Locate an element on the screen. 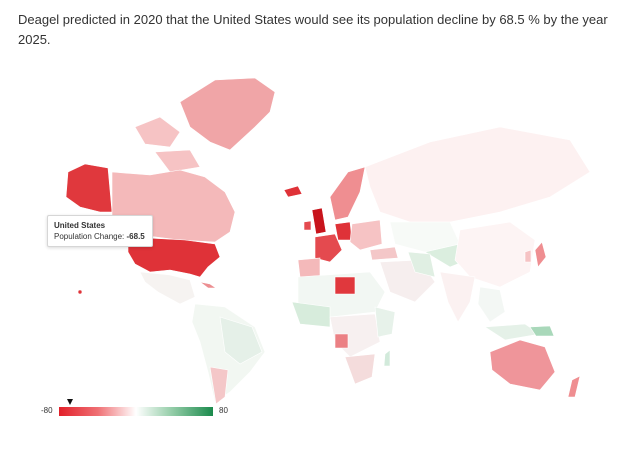 The height and width of the screenshot is (453, 620). country-eastern-europe is located at coordinates (366, 235).